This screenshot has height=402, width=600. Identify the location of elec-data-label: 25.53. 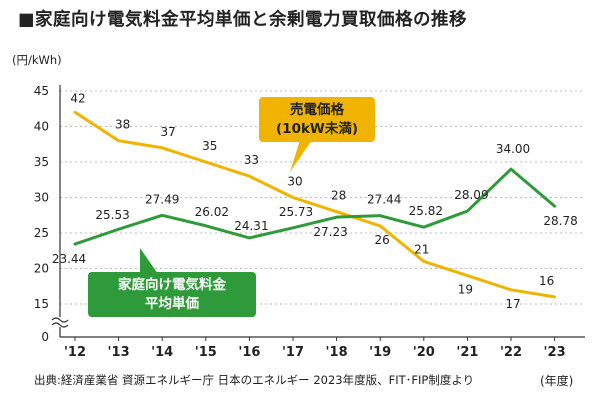
(112, 215).